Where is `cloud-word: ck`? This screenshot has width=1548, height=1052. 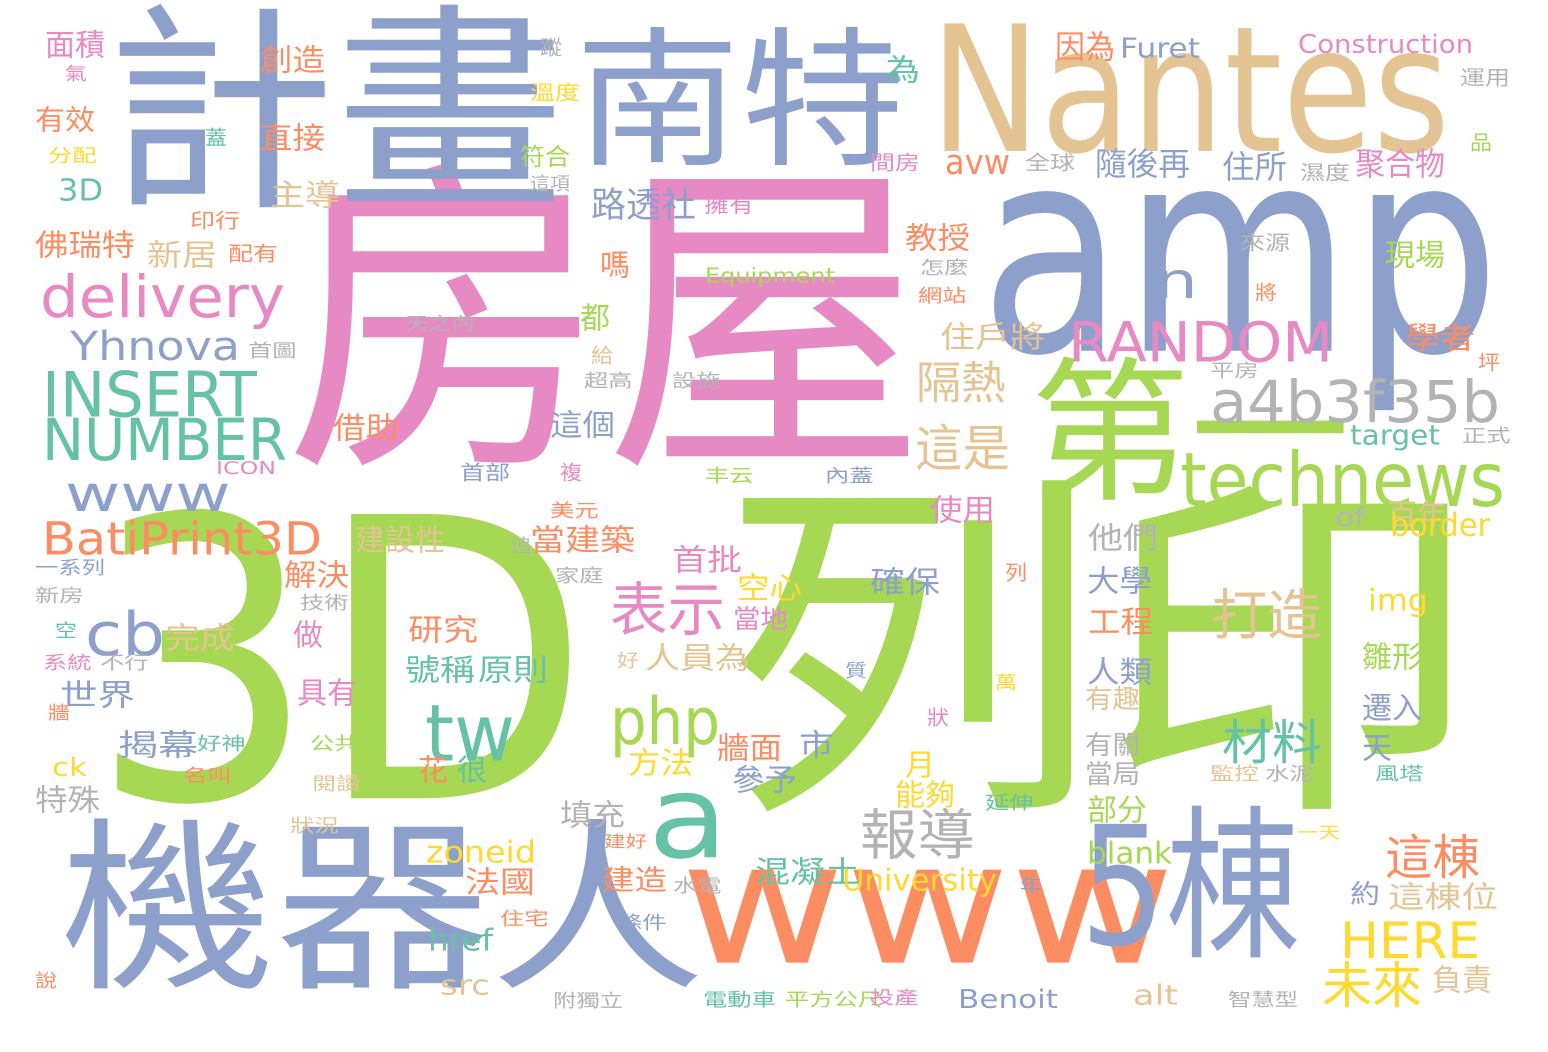 cloud-word: ck is located at coordinates (69, 767).